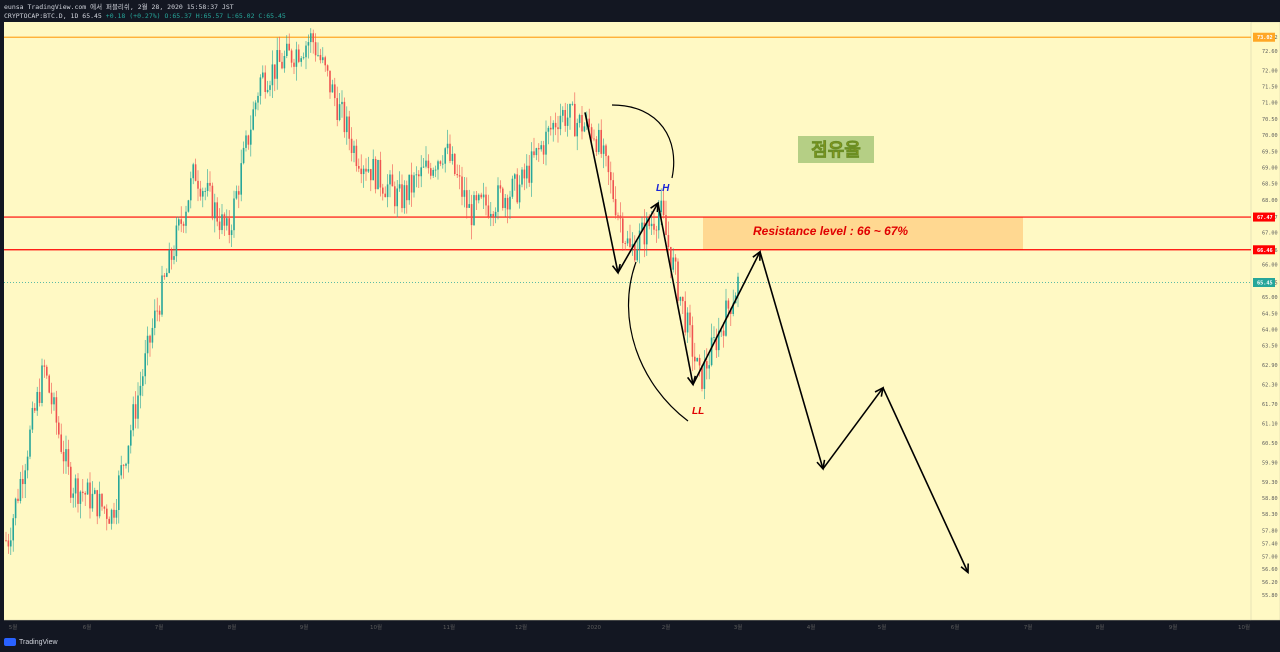 The image size is (1280, 652). I want to click on title-badge-text: 점유율, so click(836, 150).